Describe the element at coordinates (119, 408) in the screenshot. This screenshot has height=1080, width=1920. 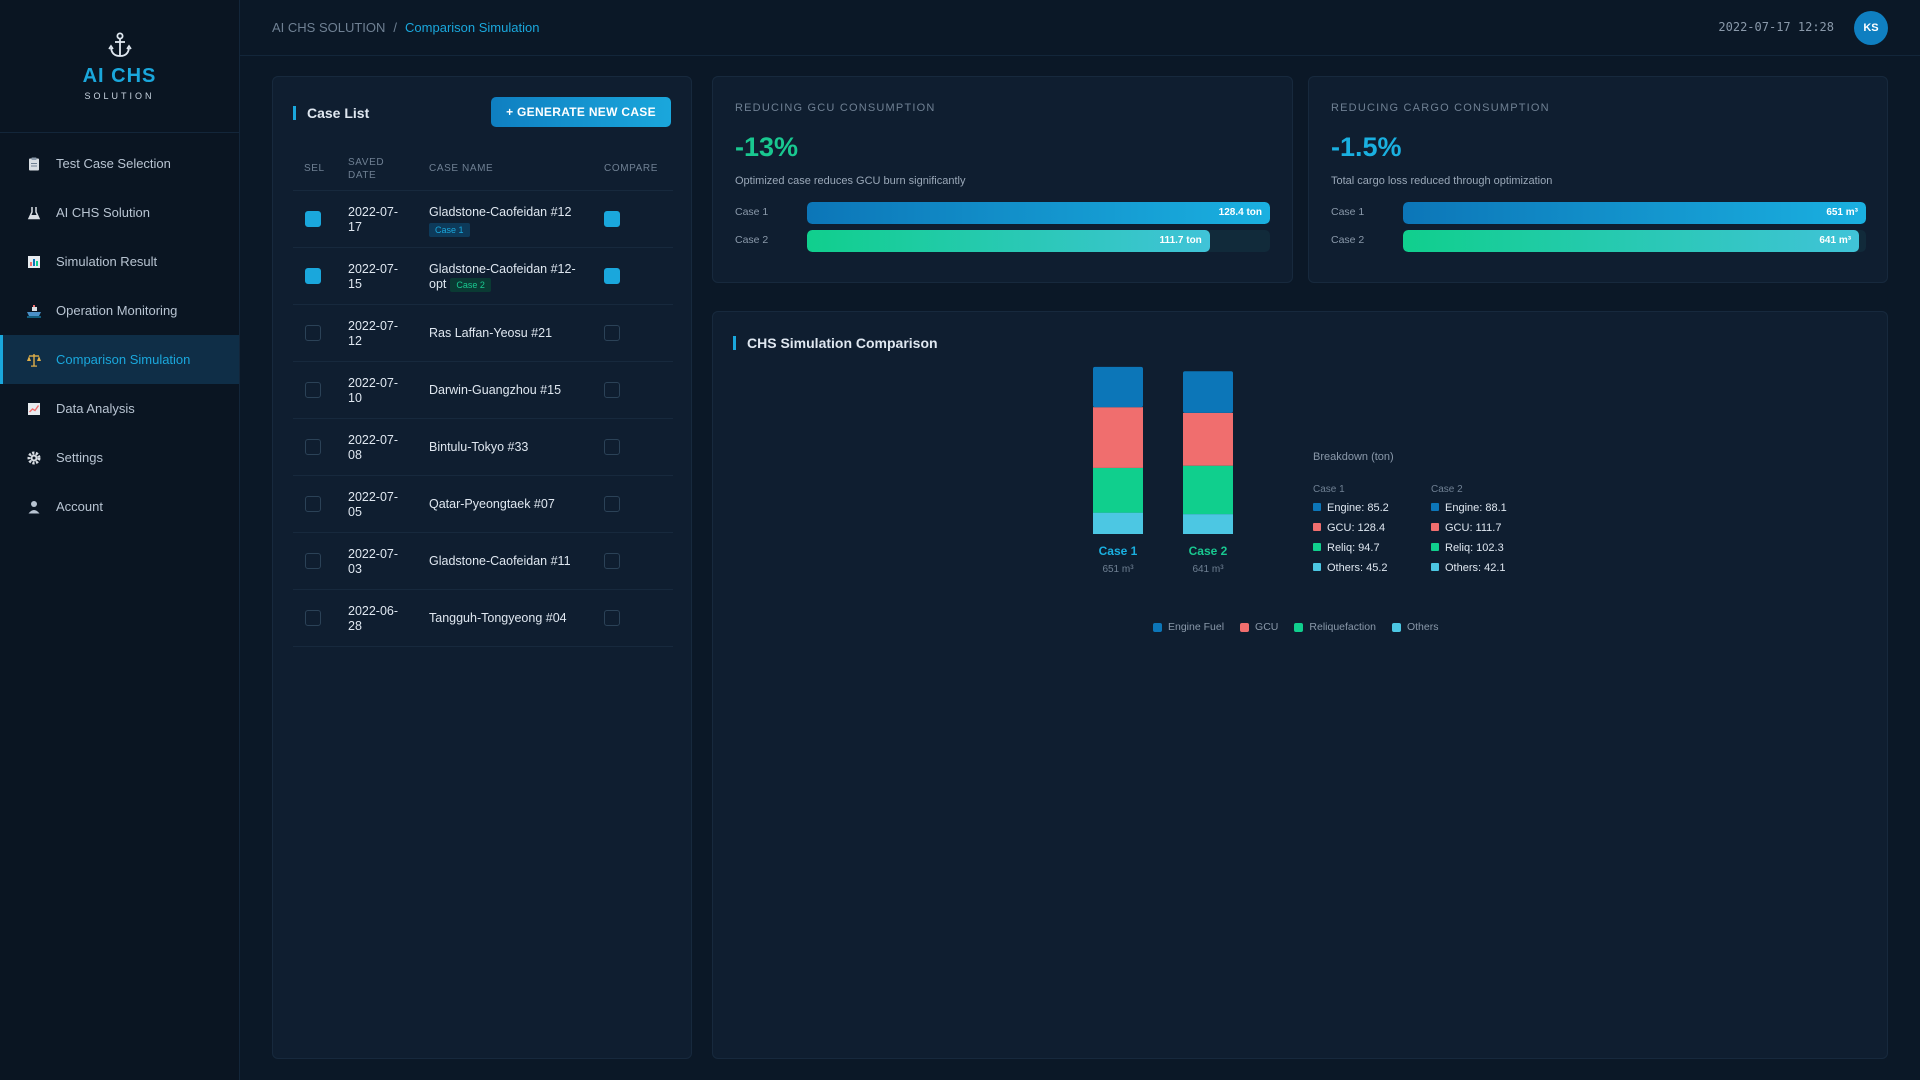
I see `sidebar-item-data-analysis: Data Analysis` at that location.